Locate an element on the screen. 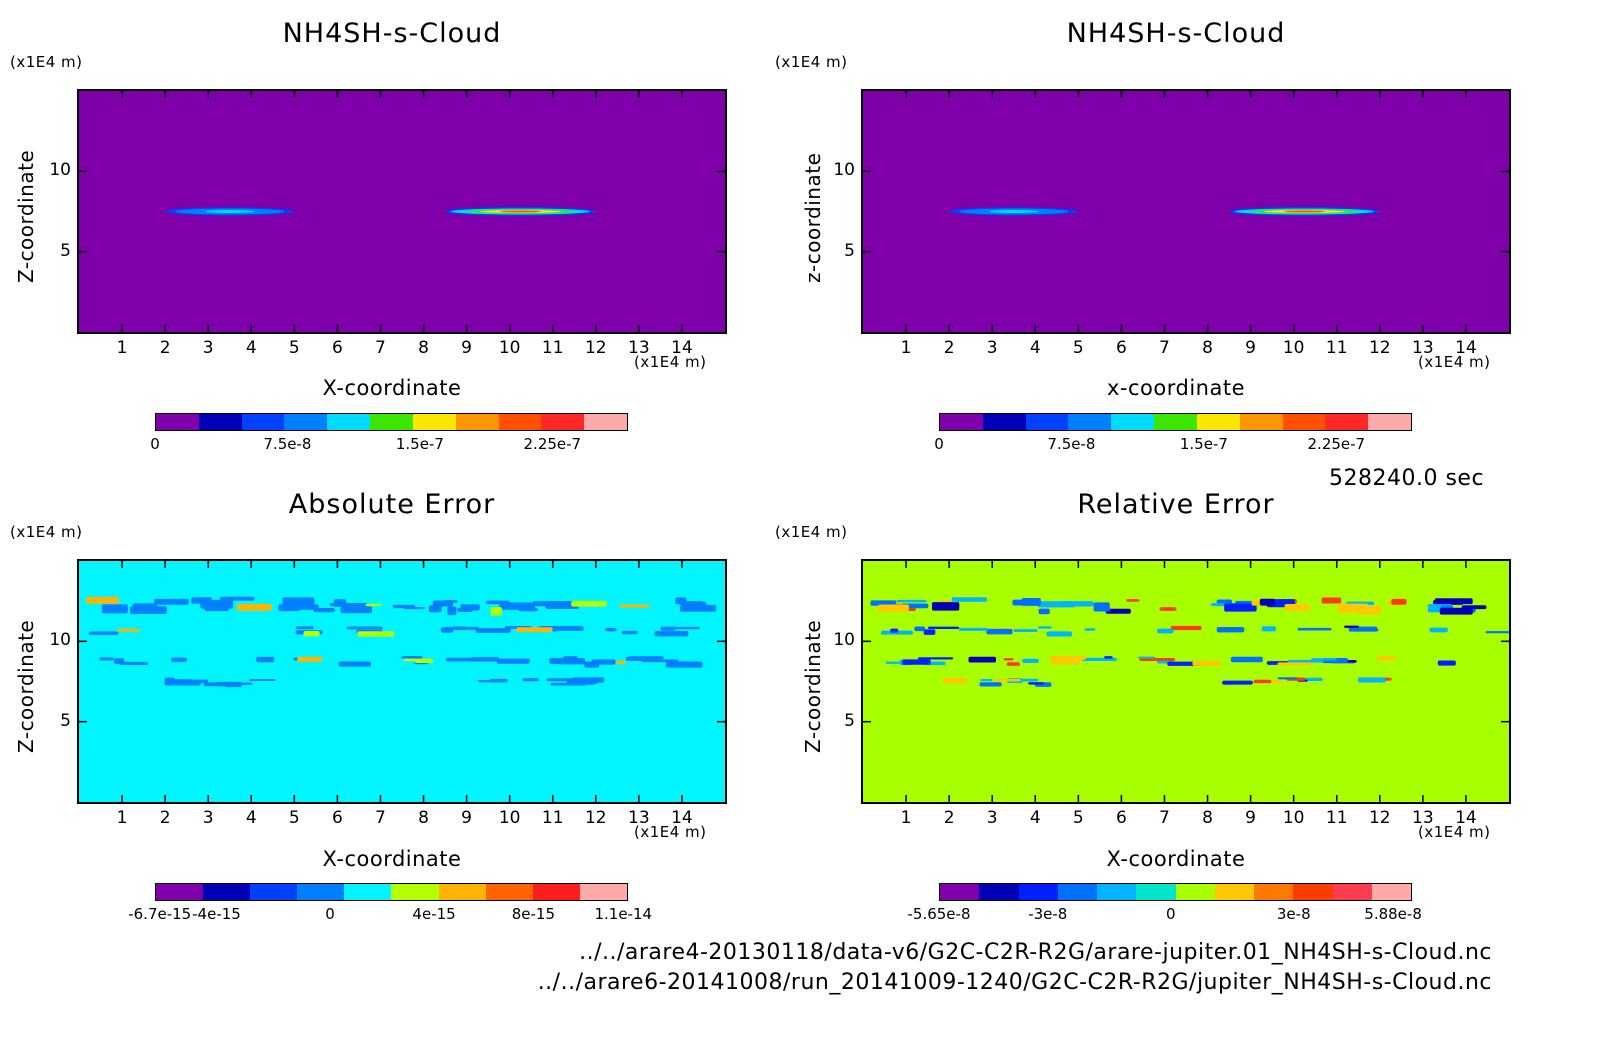 The width and height of the screenshot is (1604, 1054). colorbar-tick-label: -5.65e-8 is located at coordinates (939, 914).